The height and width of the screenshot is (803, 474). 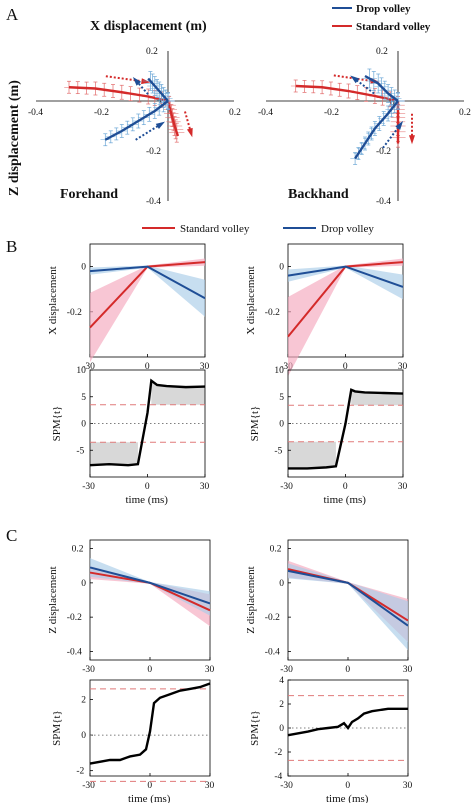 I want to click on B-right-spm-ytick-label: 5, so click(x=281, y=398).